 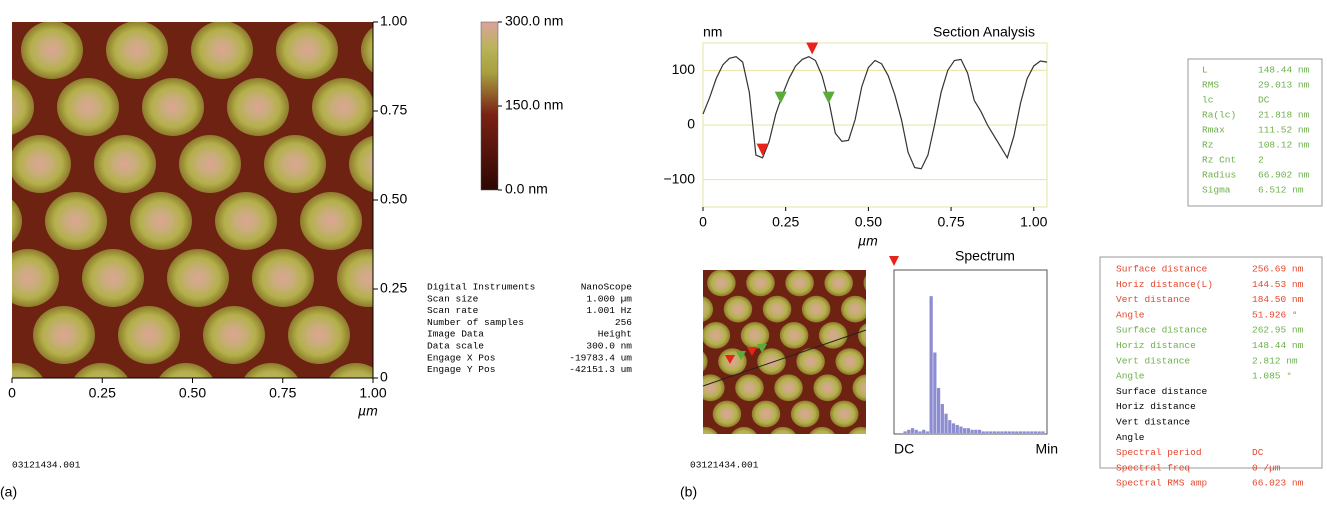 I want to click on info-value: 256, so click(x=623, y=322).